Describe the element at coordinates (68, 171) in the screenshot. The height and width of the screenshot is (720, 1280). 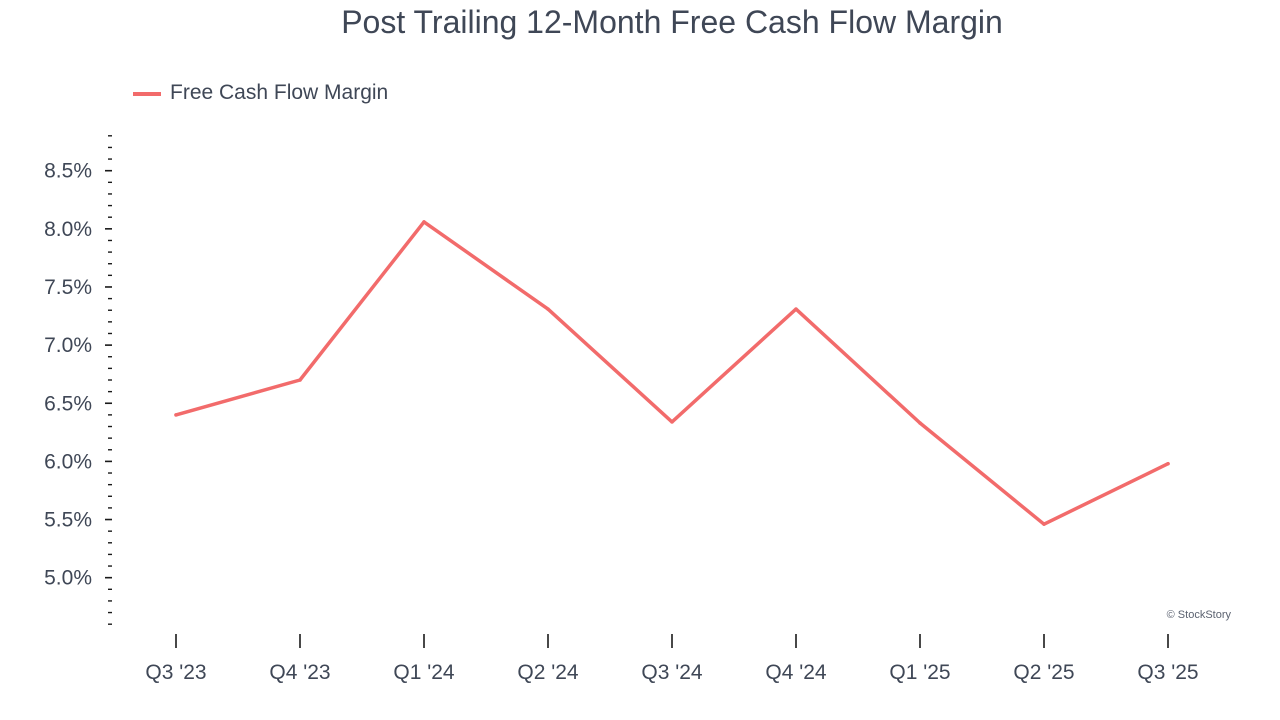
I see `y-tick-label: 8.5%` at that location.